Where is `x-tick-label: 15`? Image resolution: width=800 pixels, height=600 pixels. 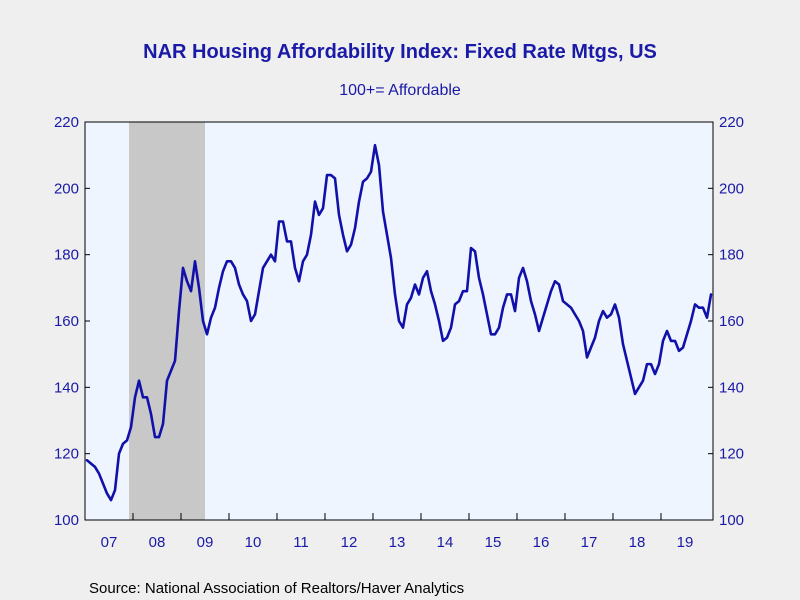
x-tick-label: 15 is located at coordinates (493, 542).